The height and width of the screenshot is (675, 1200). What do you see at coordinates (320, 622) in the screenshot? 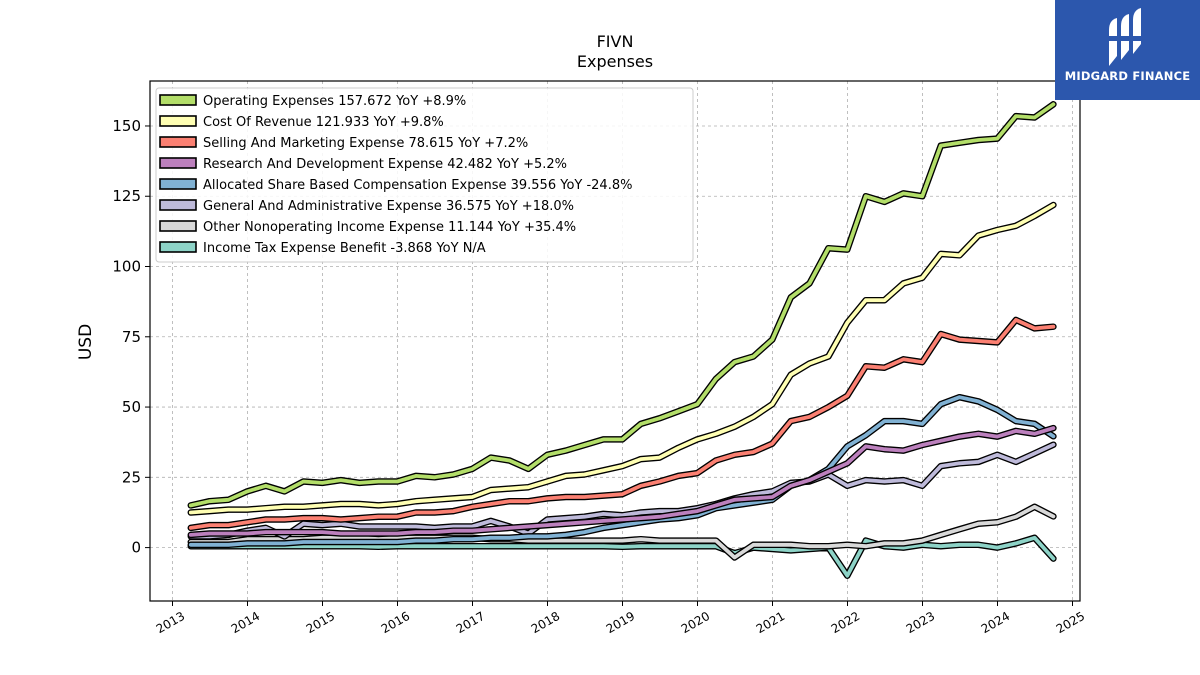
I see `x-tick-label: 2015` at bounding box center [320, 622].